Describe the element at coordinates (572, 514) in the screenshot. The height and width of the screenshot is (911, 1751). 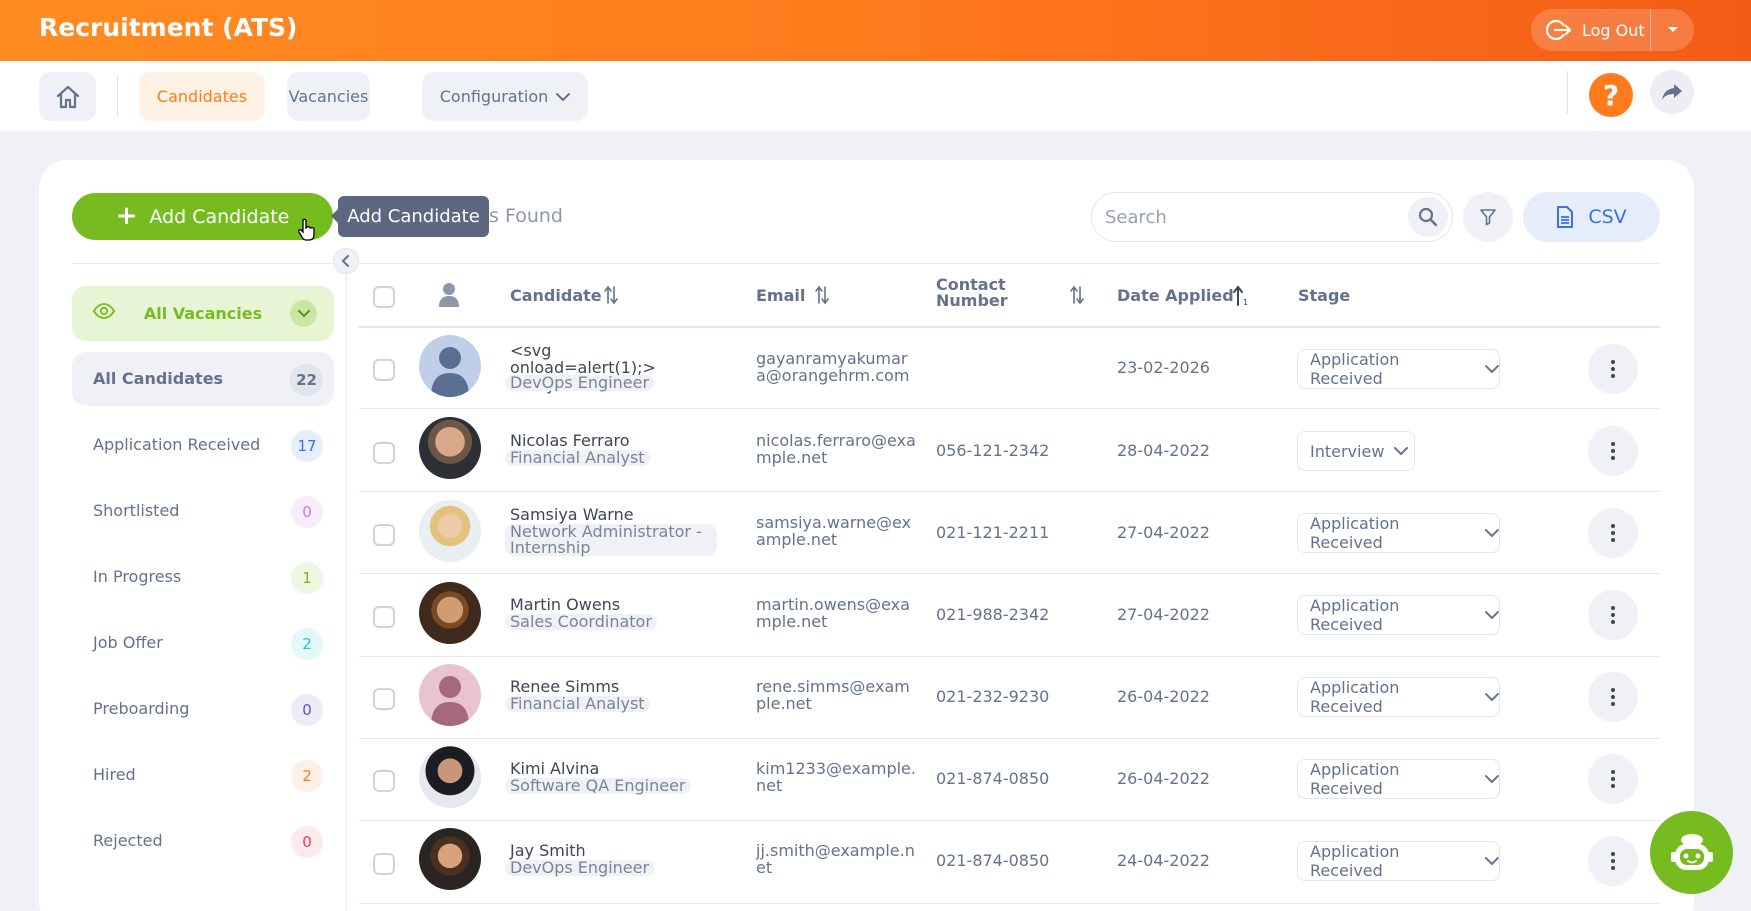
I see `candidate-name: Samsiya Warne` at that location.